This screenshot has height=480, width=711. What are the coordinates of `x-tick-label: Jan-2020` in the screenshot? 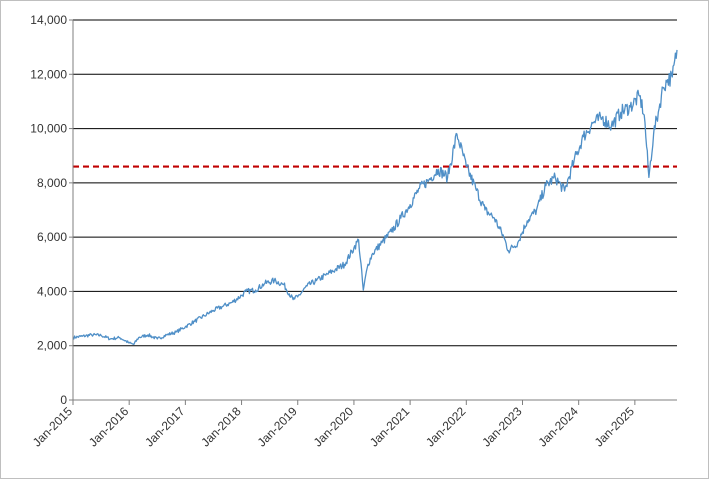 It's located at (334, 427).